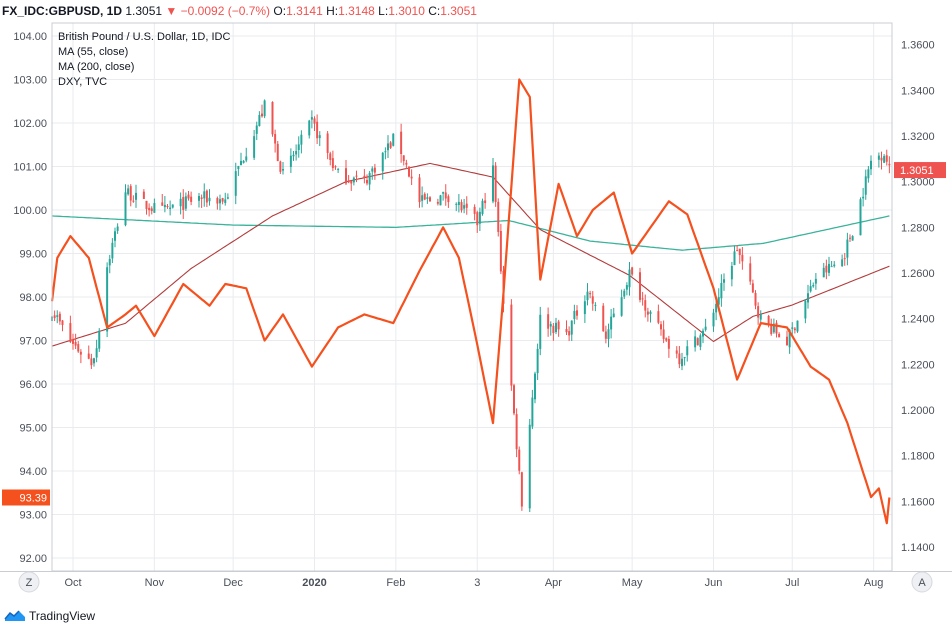 The height and width of the screenshot is (628, 952). What do you see at coordinates (83, 82) in the screenshot?
I see `legend-dxy: DXY, TVC` at bounding box center [83, 82].